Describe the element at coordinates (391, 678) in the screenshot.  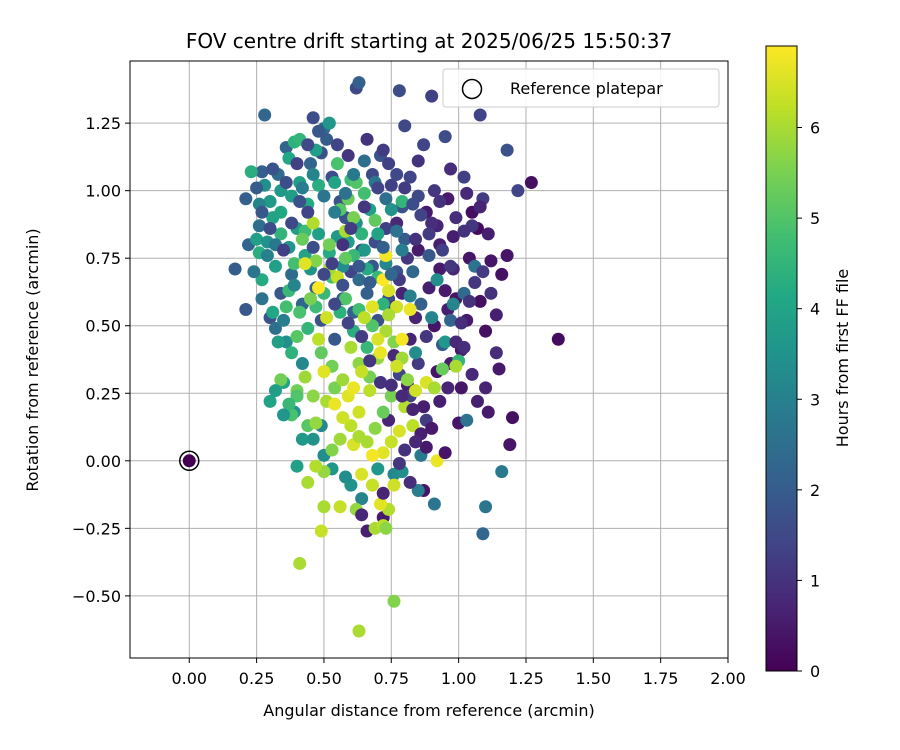
I see `x-tick-label: 0.75` at that location.